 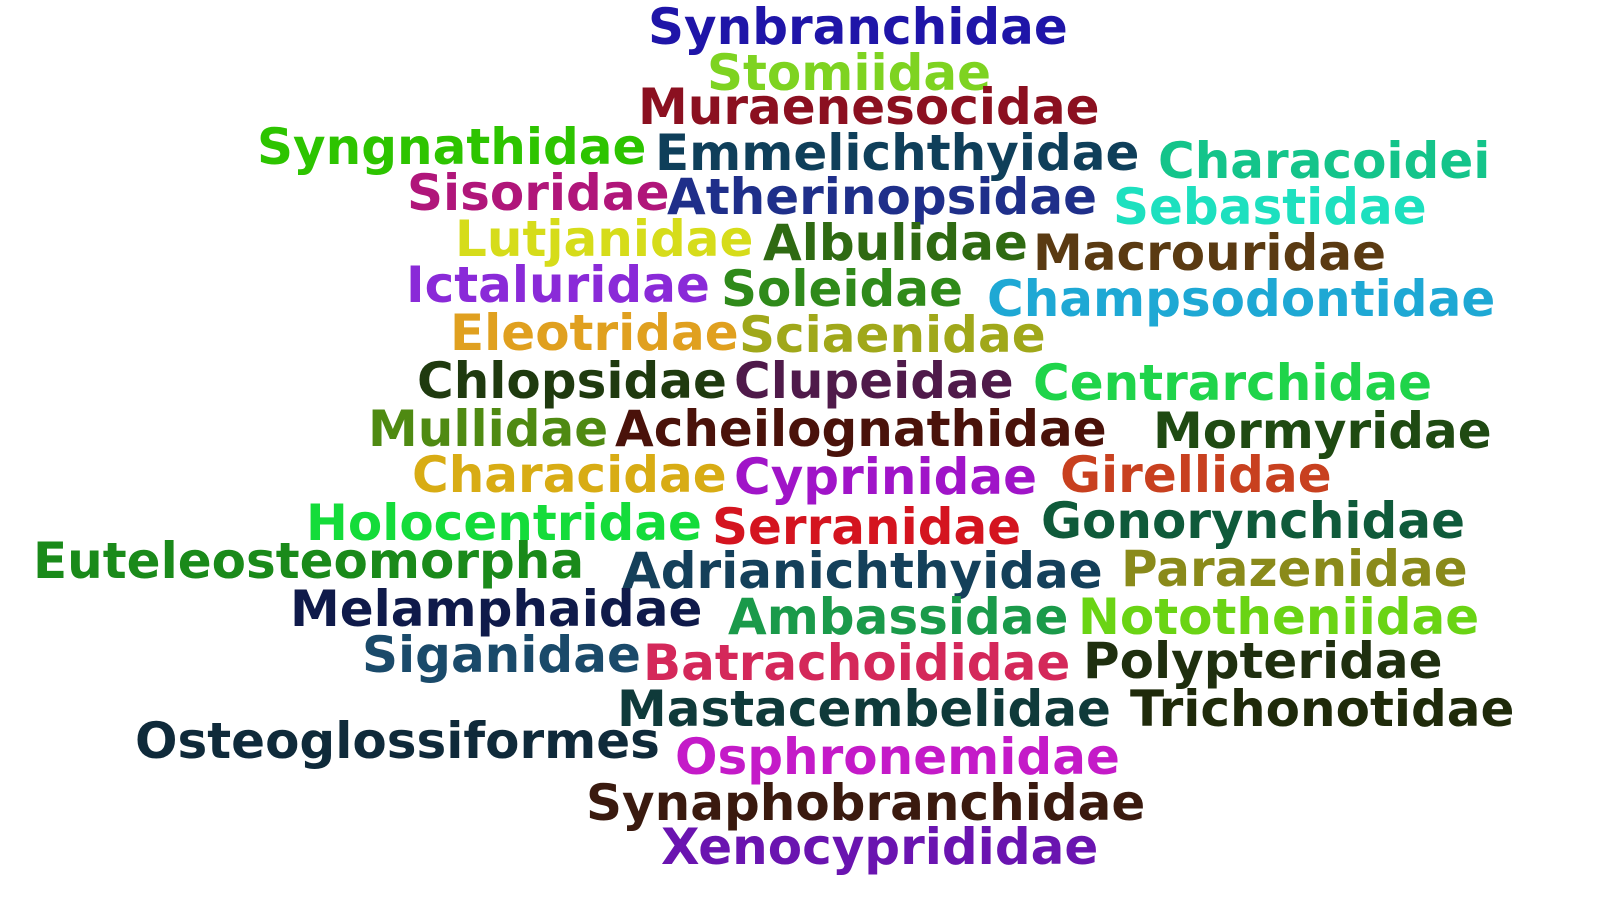 What do you see at coordinates (882, 197) in the screenshot?
I see `word-atherinopsidae: Atherinopsidae` at bounding box center [882, 197].